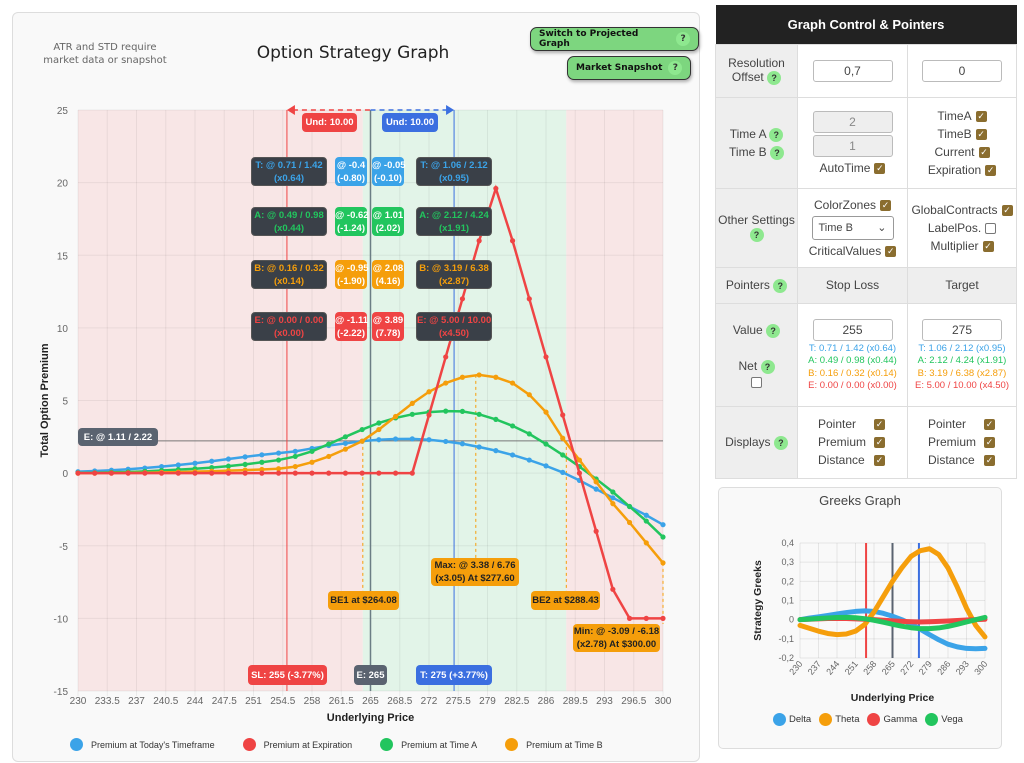 The image size is (1024, 763). Describe the element at coordinates (454, 165) in the screenshot. I see `label-line: T: @ 1.06 / 2.12` at that location.